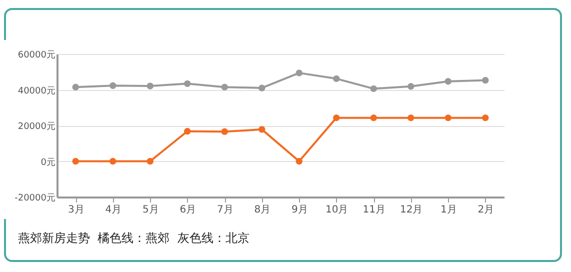 The width and height of the screenshot is (571, 272). What do you see at coordinates (448, 210) in the screenshot?
I see `x-tick-label: 1月` at bounding box center [448, 210].